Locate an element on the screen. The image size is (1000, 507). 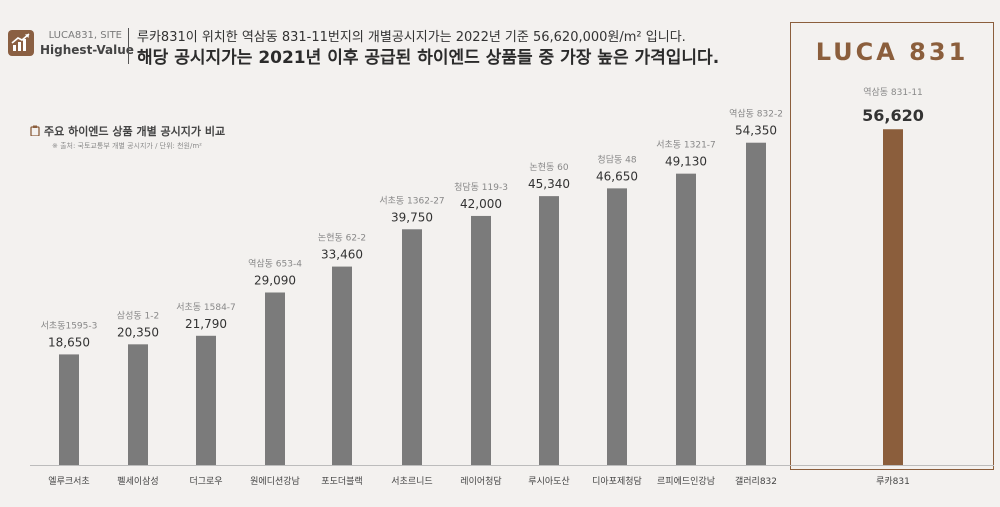
location-label-2: 서초동 1584-7 is located at coordinates (206, 307).